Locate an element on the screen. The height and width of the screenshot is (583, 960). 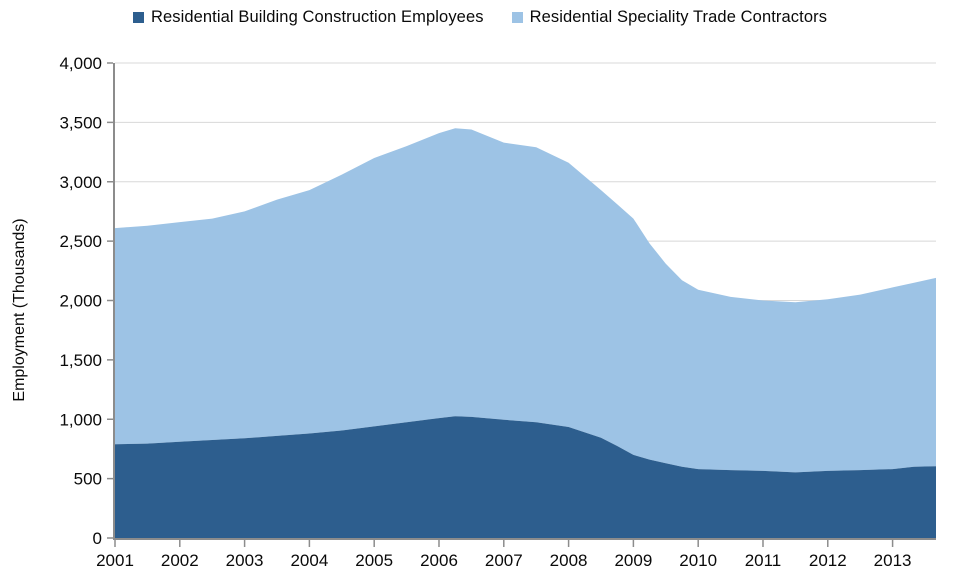
legend-swatch-dark-blue is located at coordinates (138, 17).